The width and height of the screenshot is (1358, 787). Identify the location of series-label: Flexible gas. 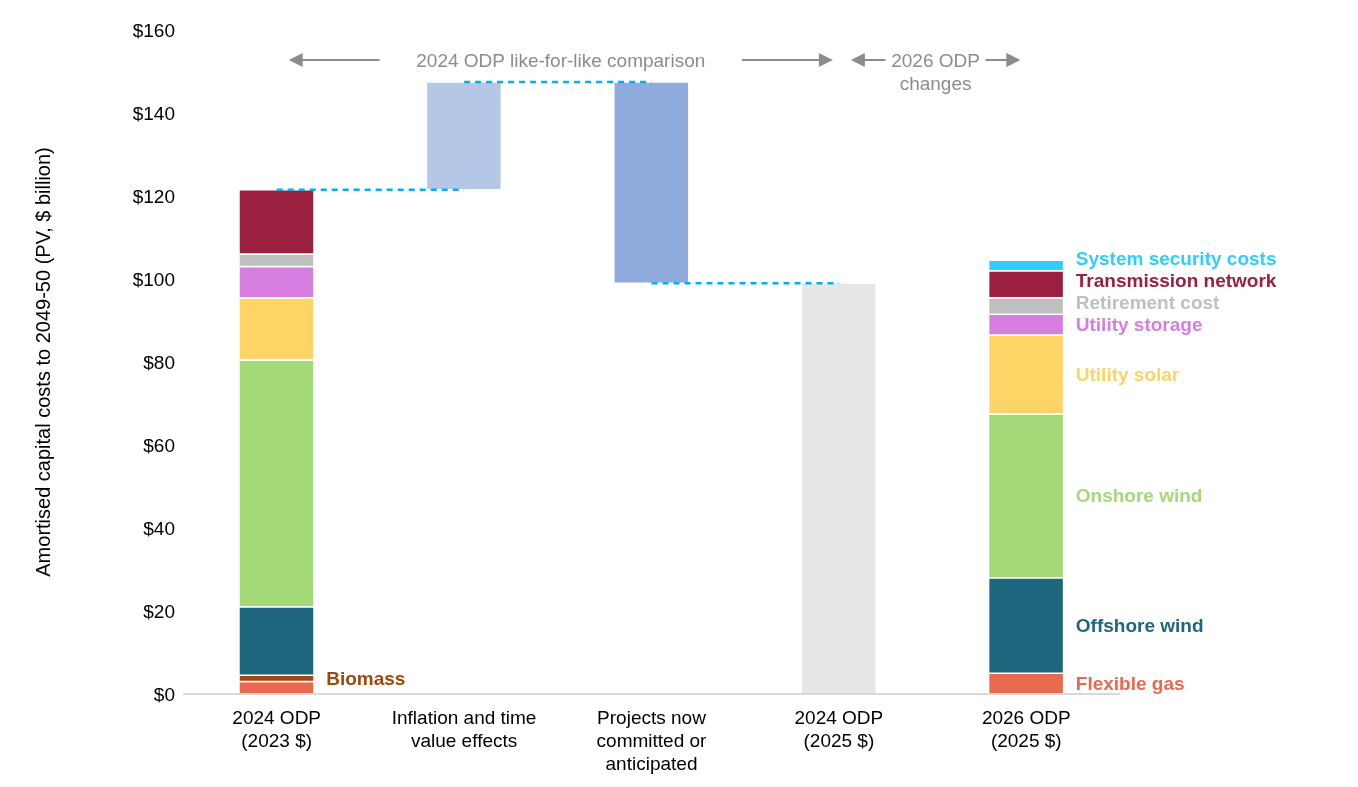
(1130, 684).